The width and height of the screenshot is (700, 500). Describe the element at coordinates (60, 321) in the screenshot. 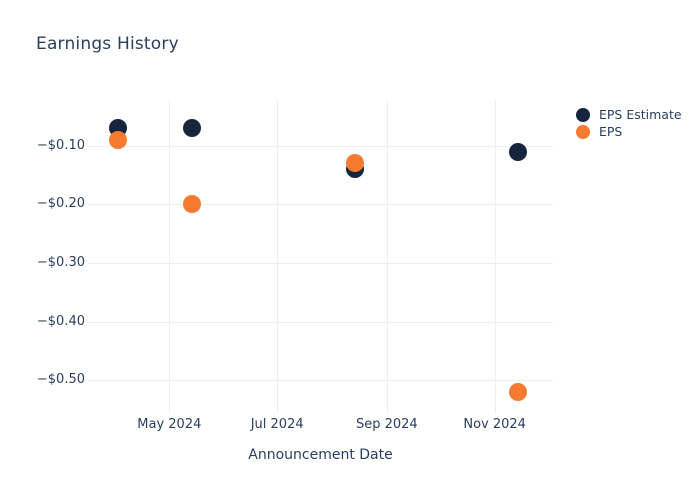

I see `y-tick-label: −$0.40` at that location.